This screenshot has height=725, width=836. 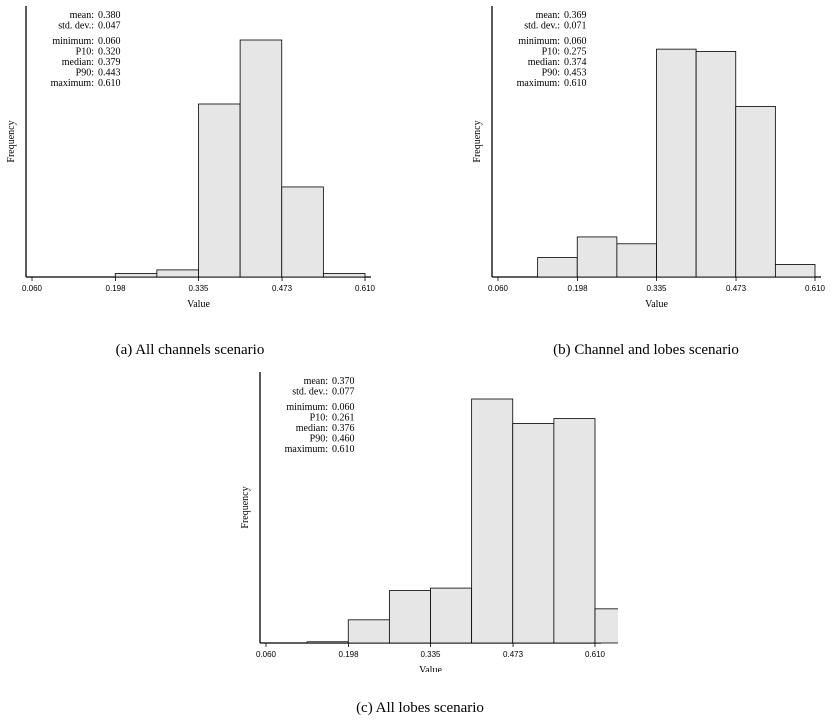 I want to click on stat-value: 0.460, so click(x=343, y=439).